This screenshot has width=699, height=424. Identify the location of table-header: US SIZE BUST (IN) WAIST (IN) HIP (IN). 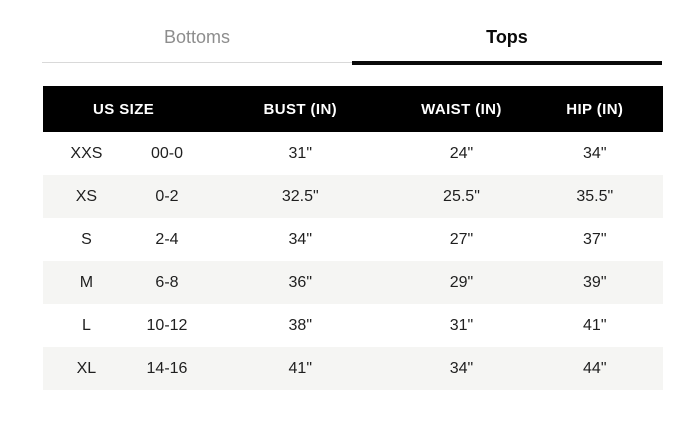
(353, 109).